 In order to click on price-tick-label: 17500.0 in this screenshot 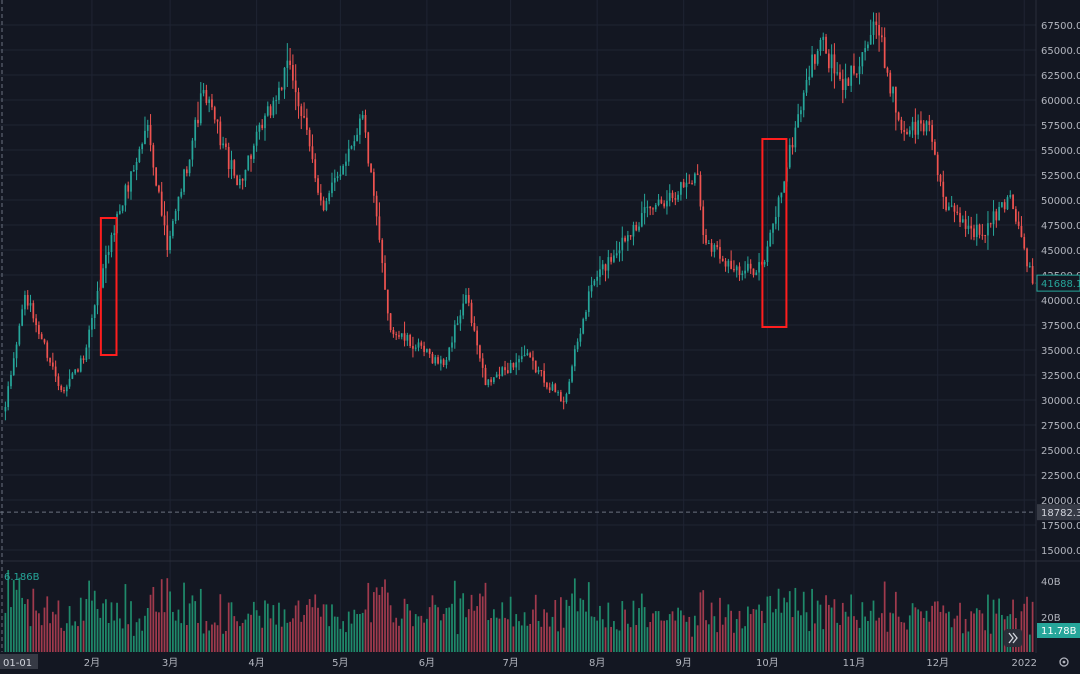, I will do `click(1060, 526)`.